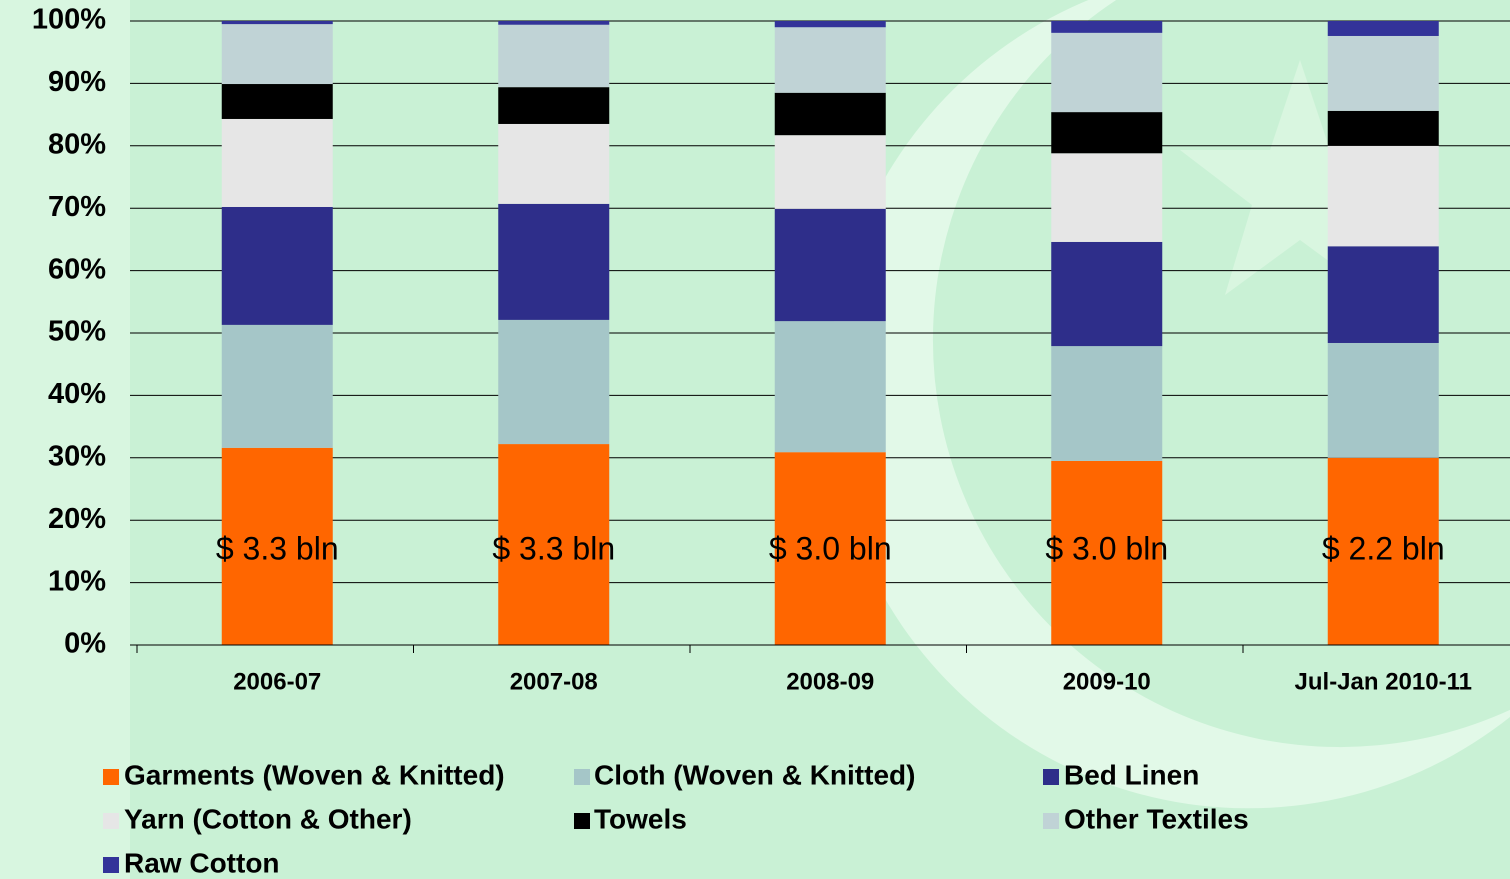 Image resolution: width=1510 pixels, height=879 pixels. What do you see at coordinates (1383, 681) in the screenshot?
I see `x-tick-label: Jul-Jan 2010-11` at bounding box center [1383, 681].